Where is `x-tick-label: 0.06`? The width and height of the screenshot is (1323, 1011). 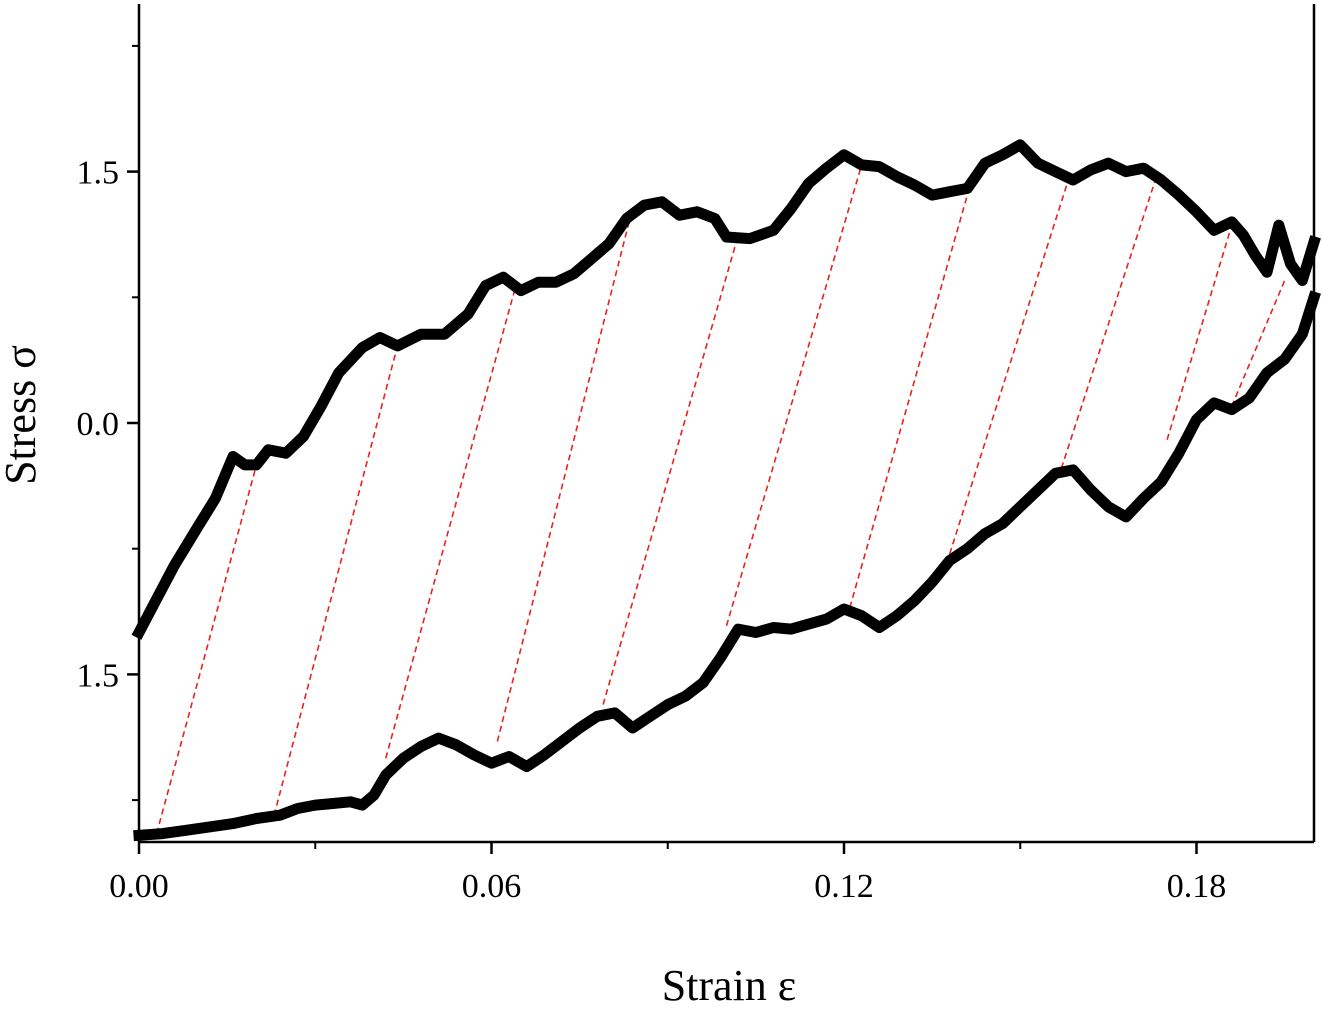 x-tick-label: 0.06 is located at coordinates (492, 886).